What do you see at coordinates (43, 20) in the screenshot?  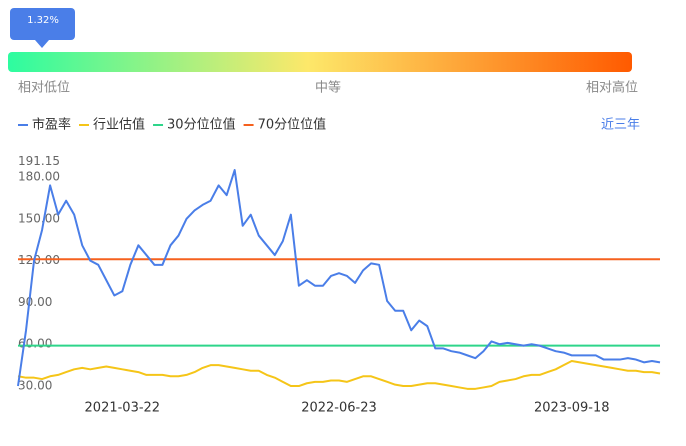 I see `tooltip-text: 1.32%` at bounding box center [43, 20].